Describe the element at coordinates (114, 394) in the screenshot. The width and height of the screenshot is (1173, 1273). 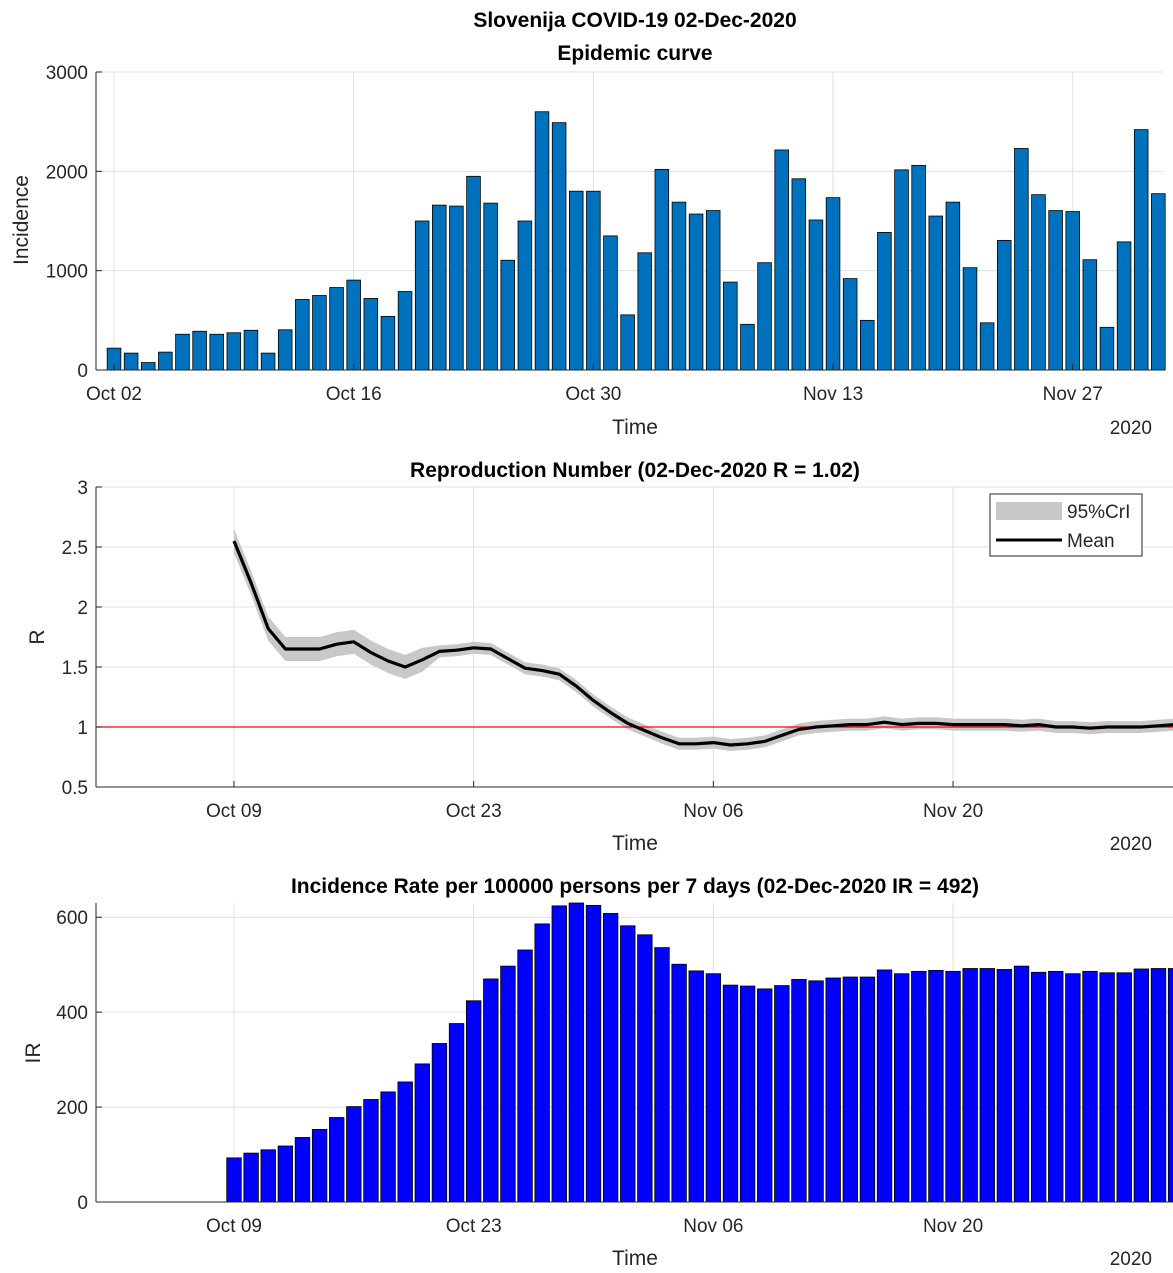
I see `p1-xtick-label-0: Oct 02` at that location.